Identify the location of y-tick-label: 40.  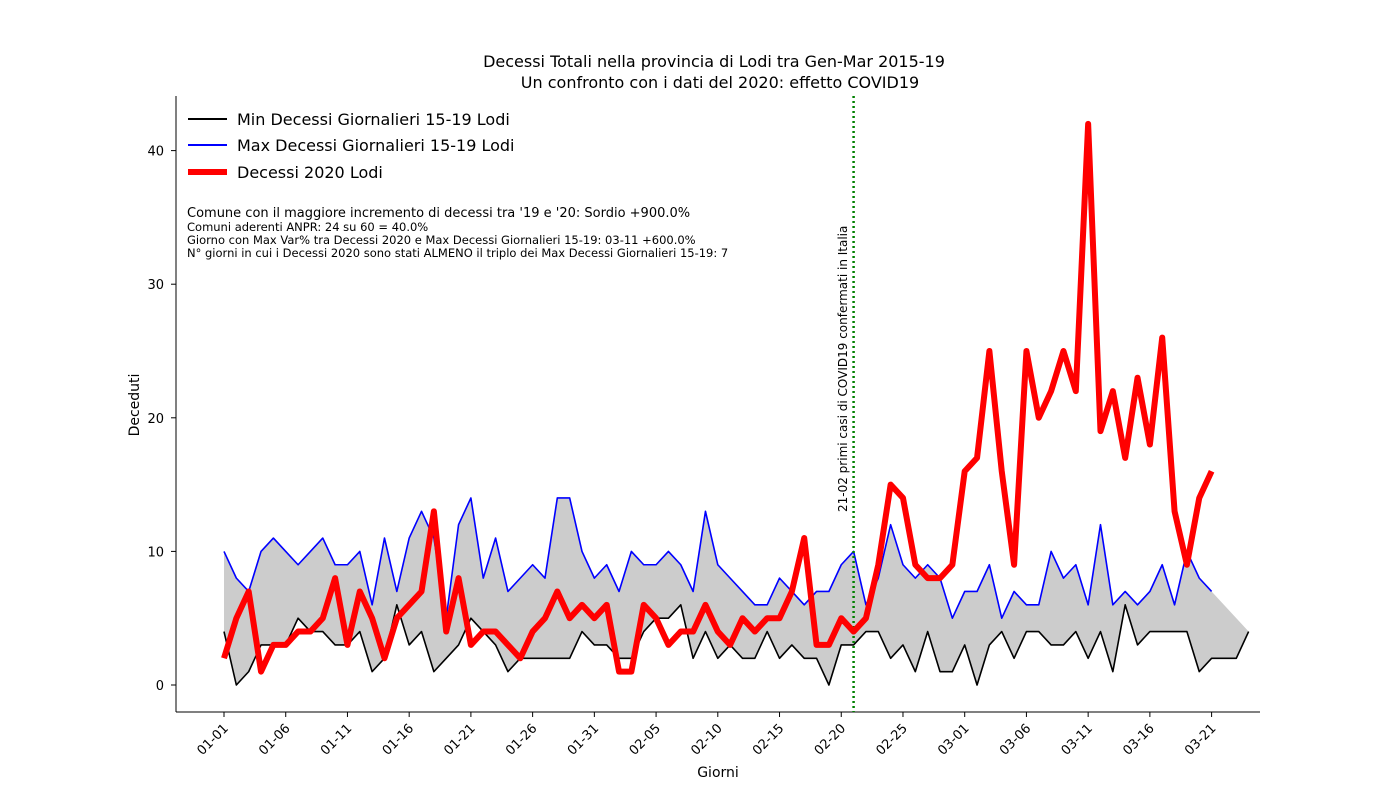
(155, 152).